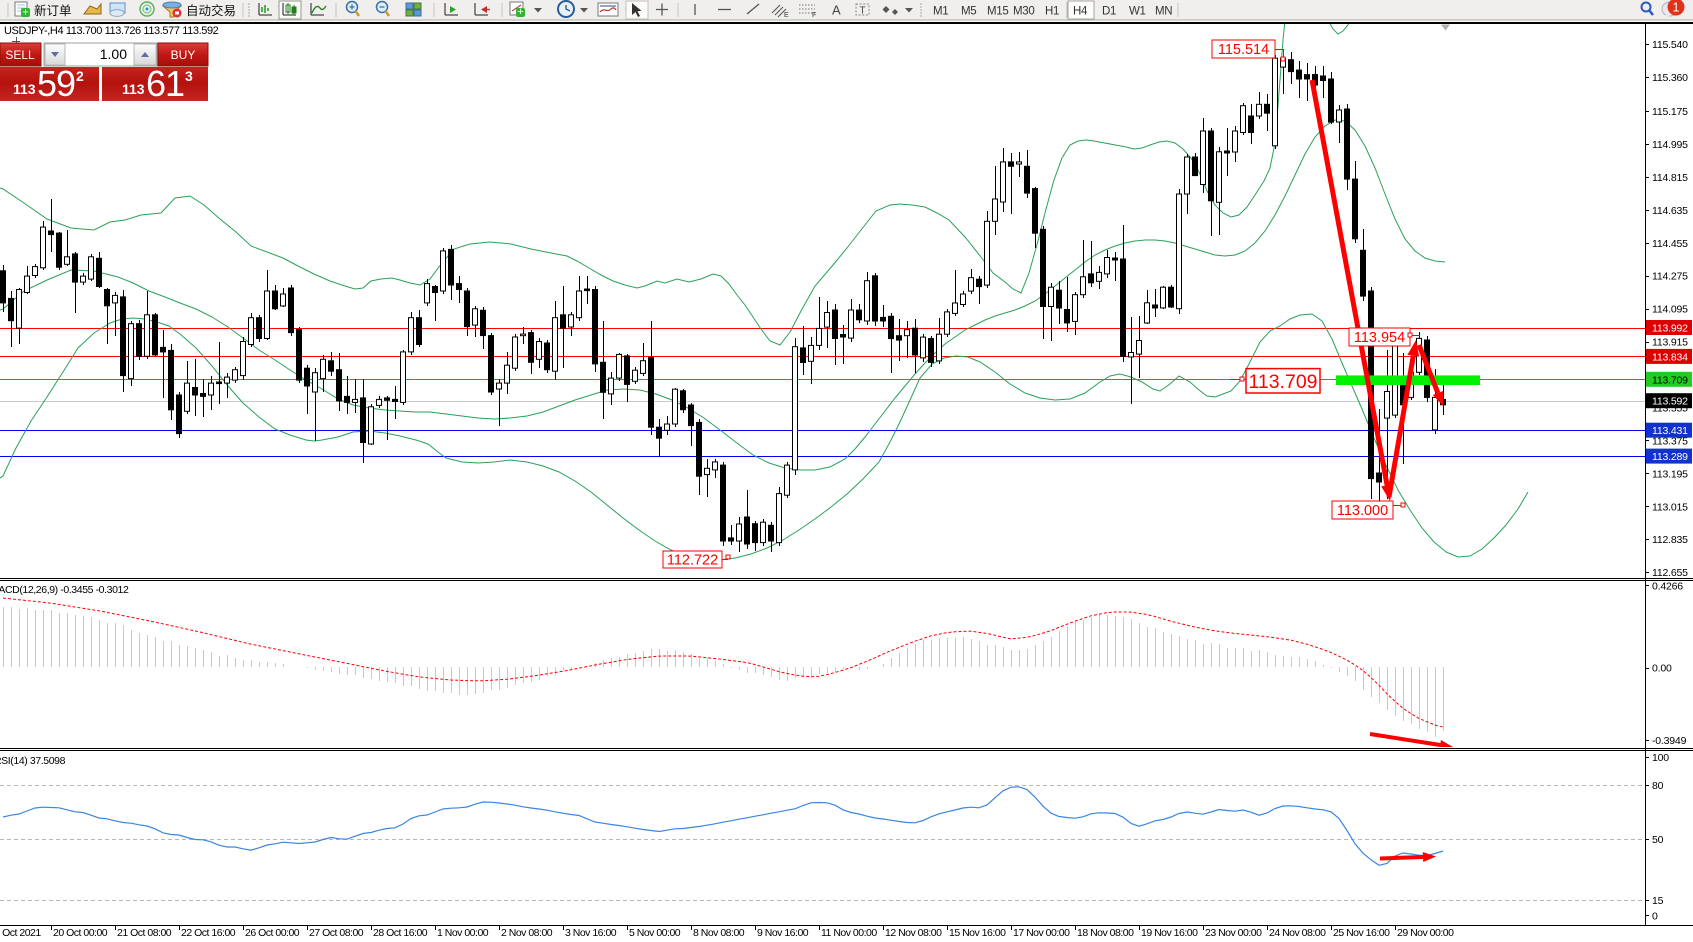 This screenshot has width=1693, height=942. Describe the element at coordinates (1670, 244) in the screenshot. I see `svg-text: 114.455` at that location.